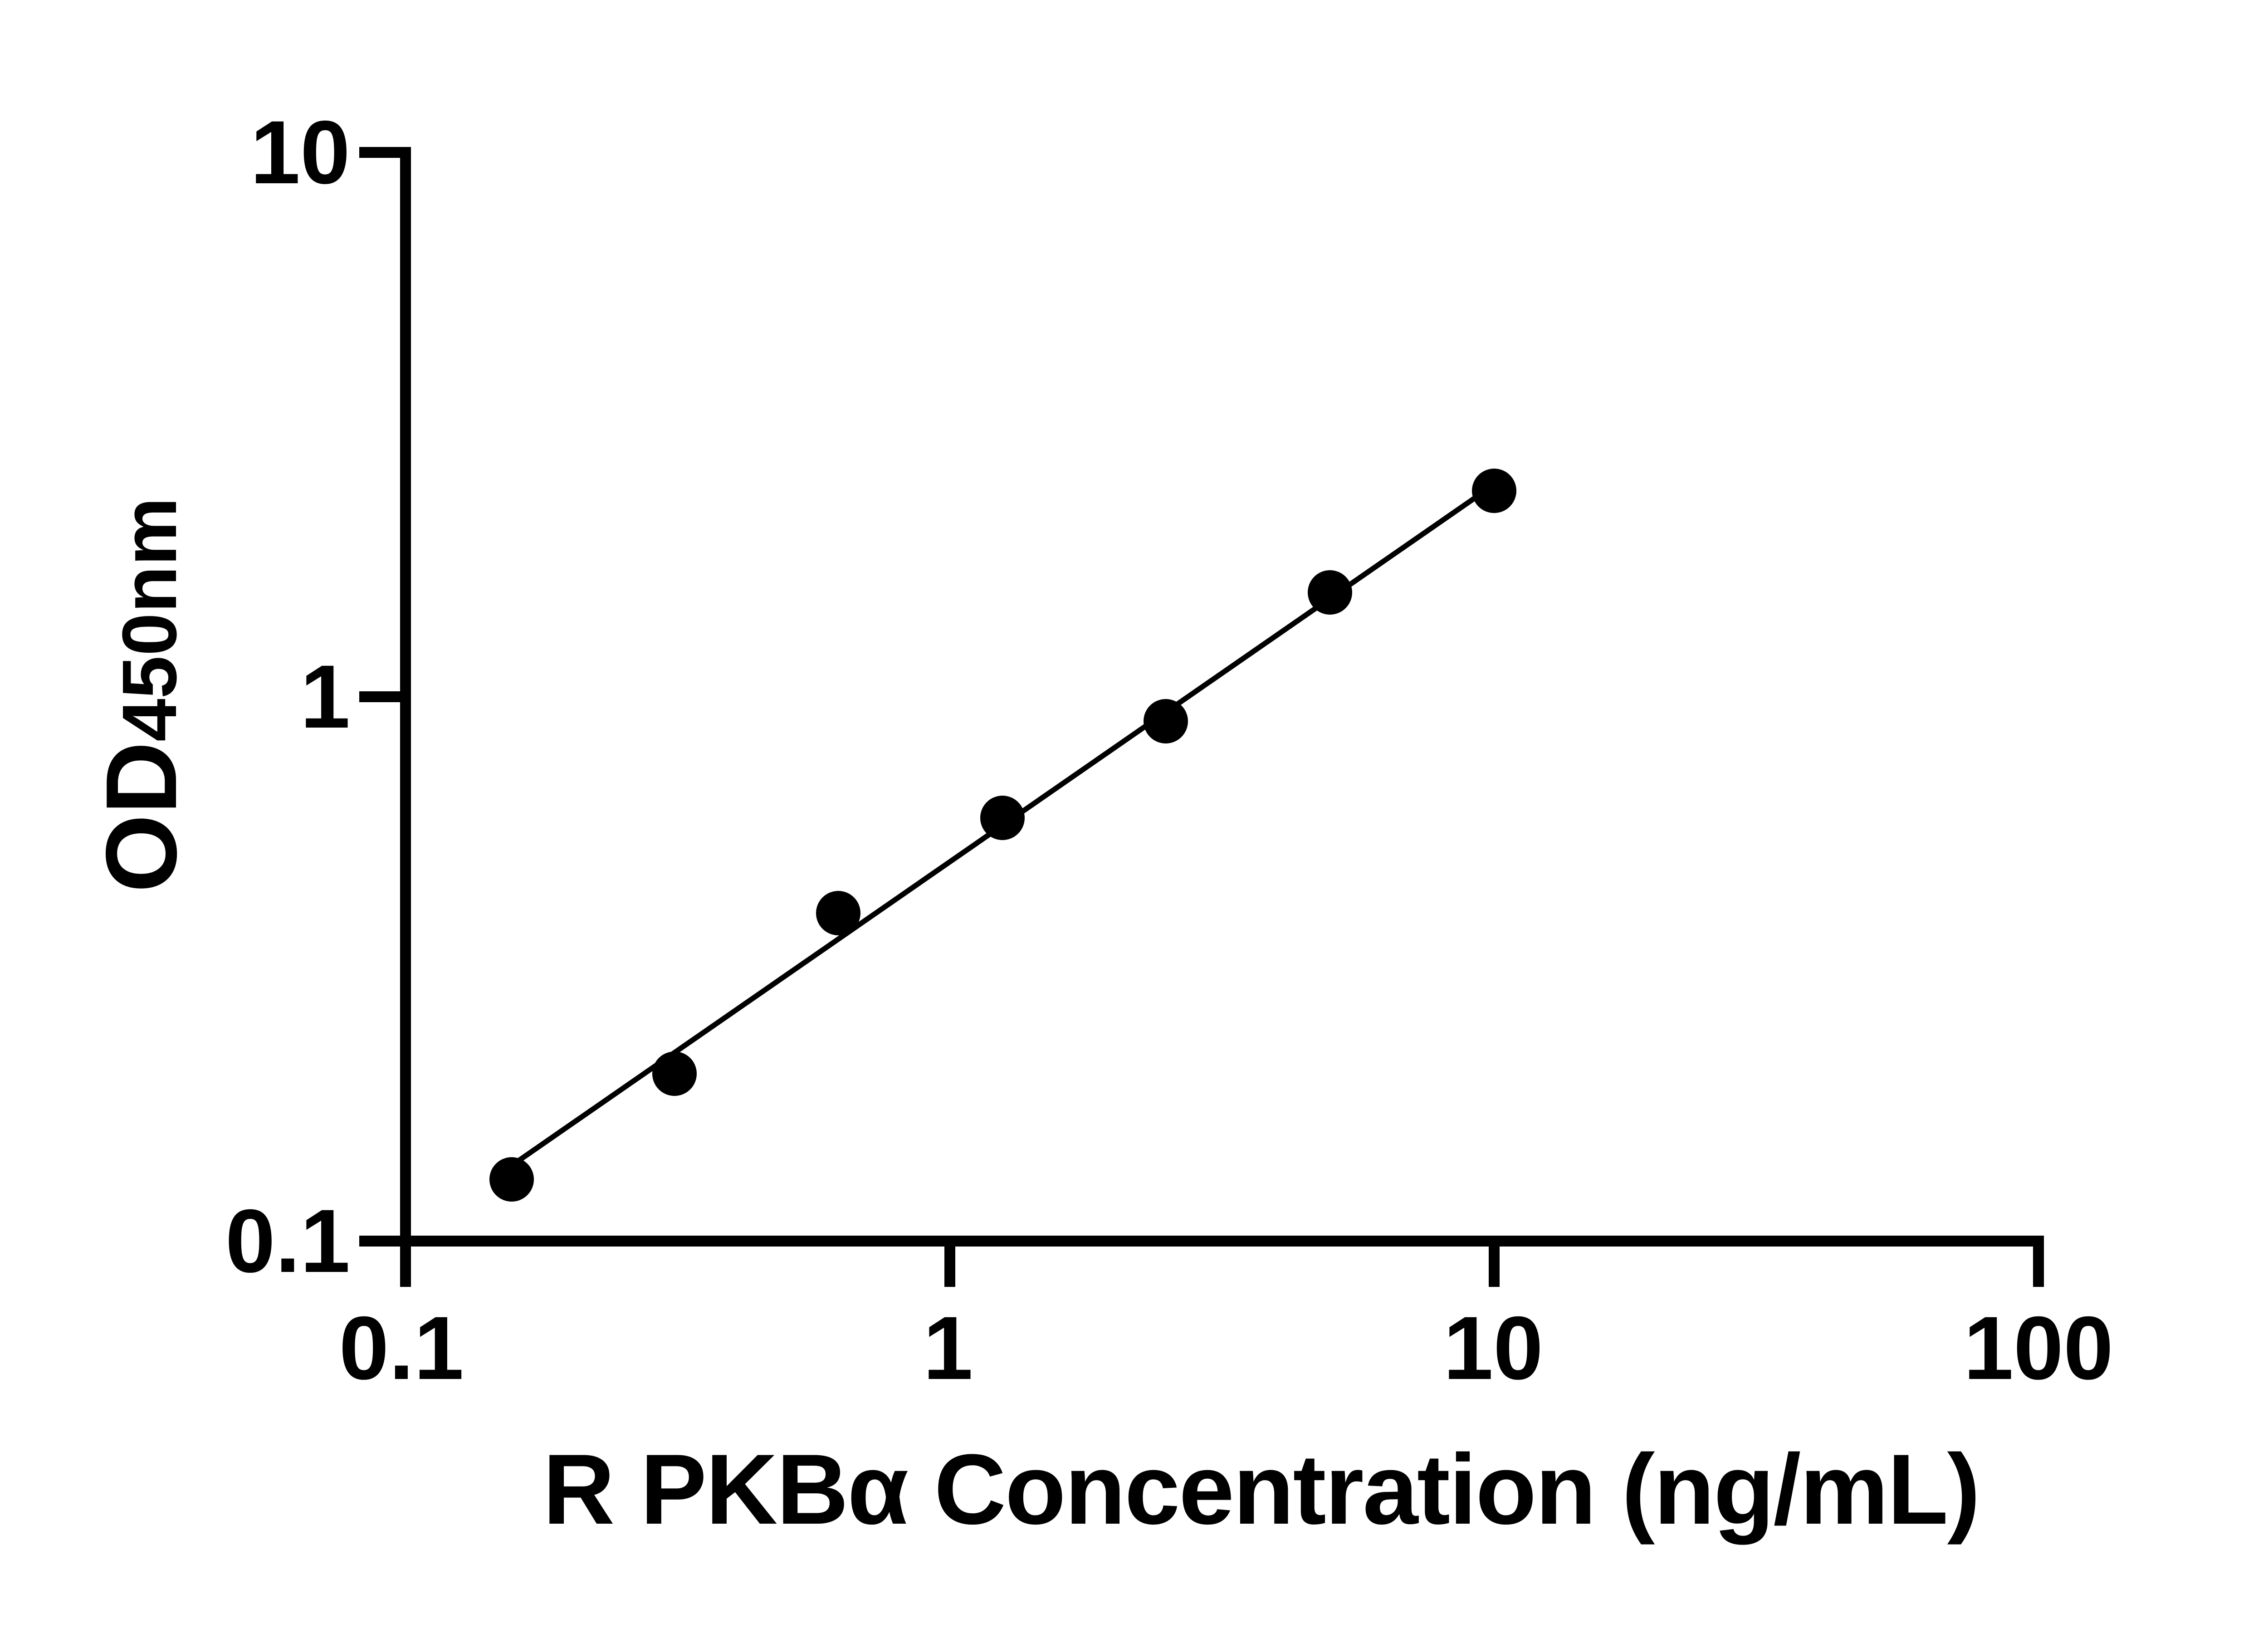 This screenshot has width=2268, height=1633. I want to click on svg-text: 100, so click(2038, 1348).